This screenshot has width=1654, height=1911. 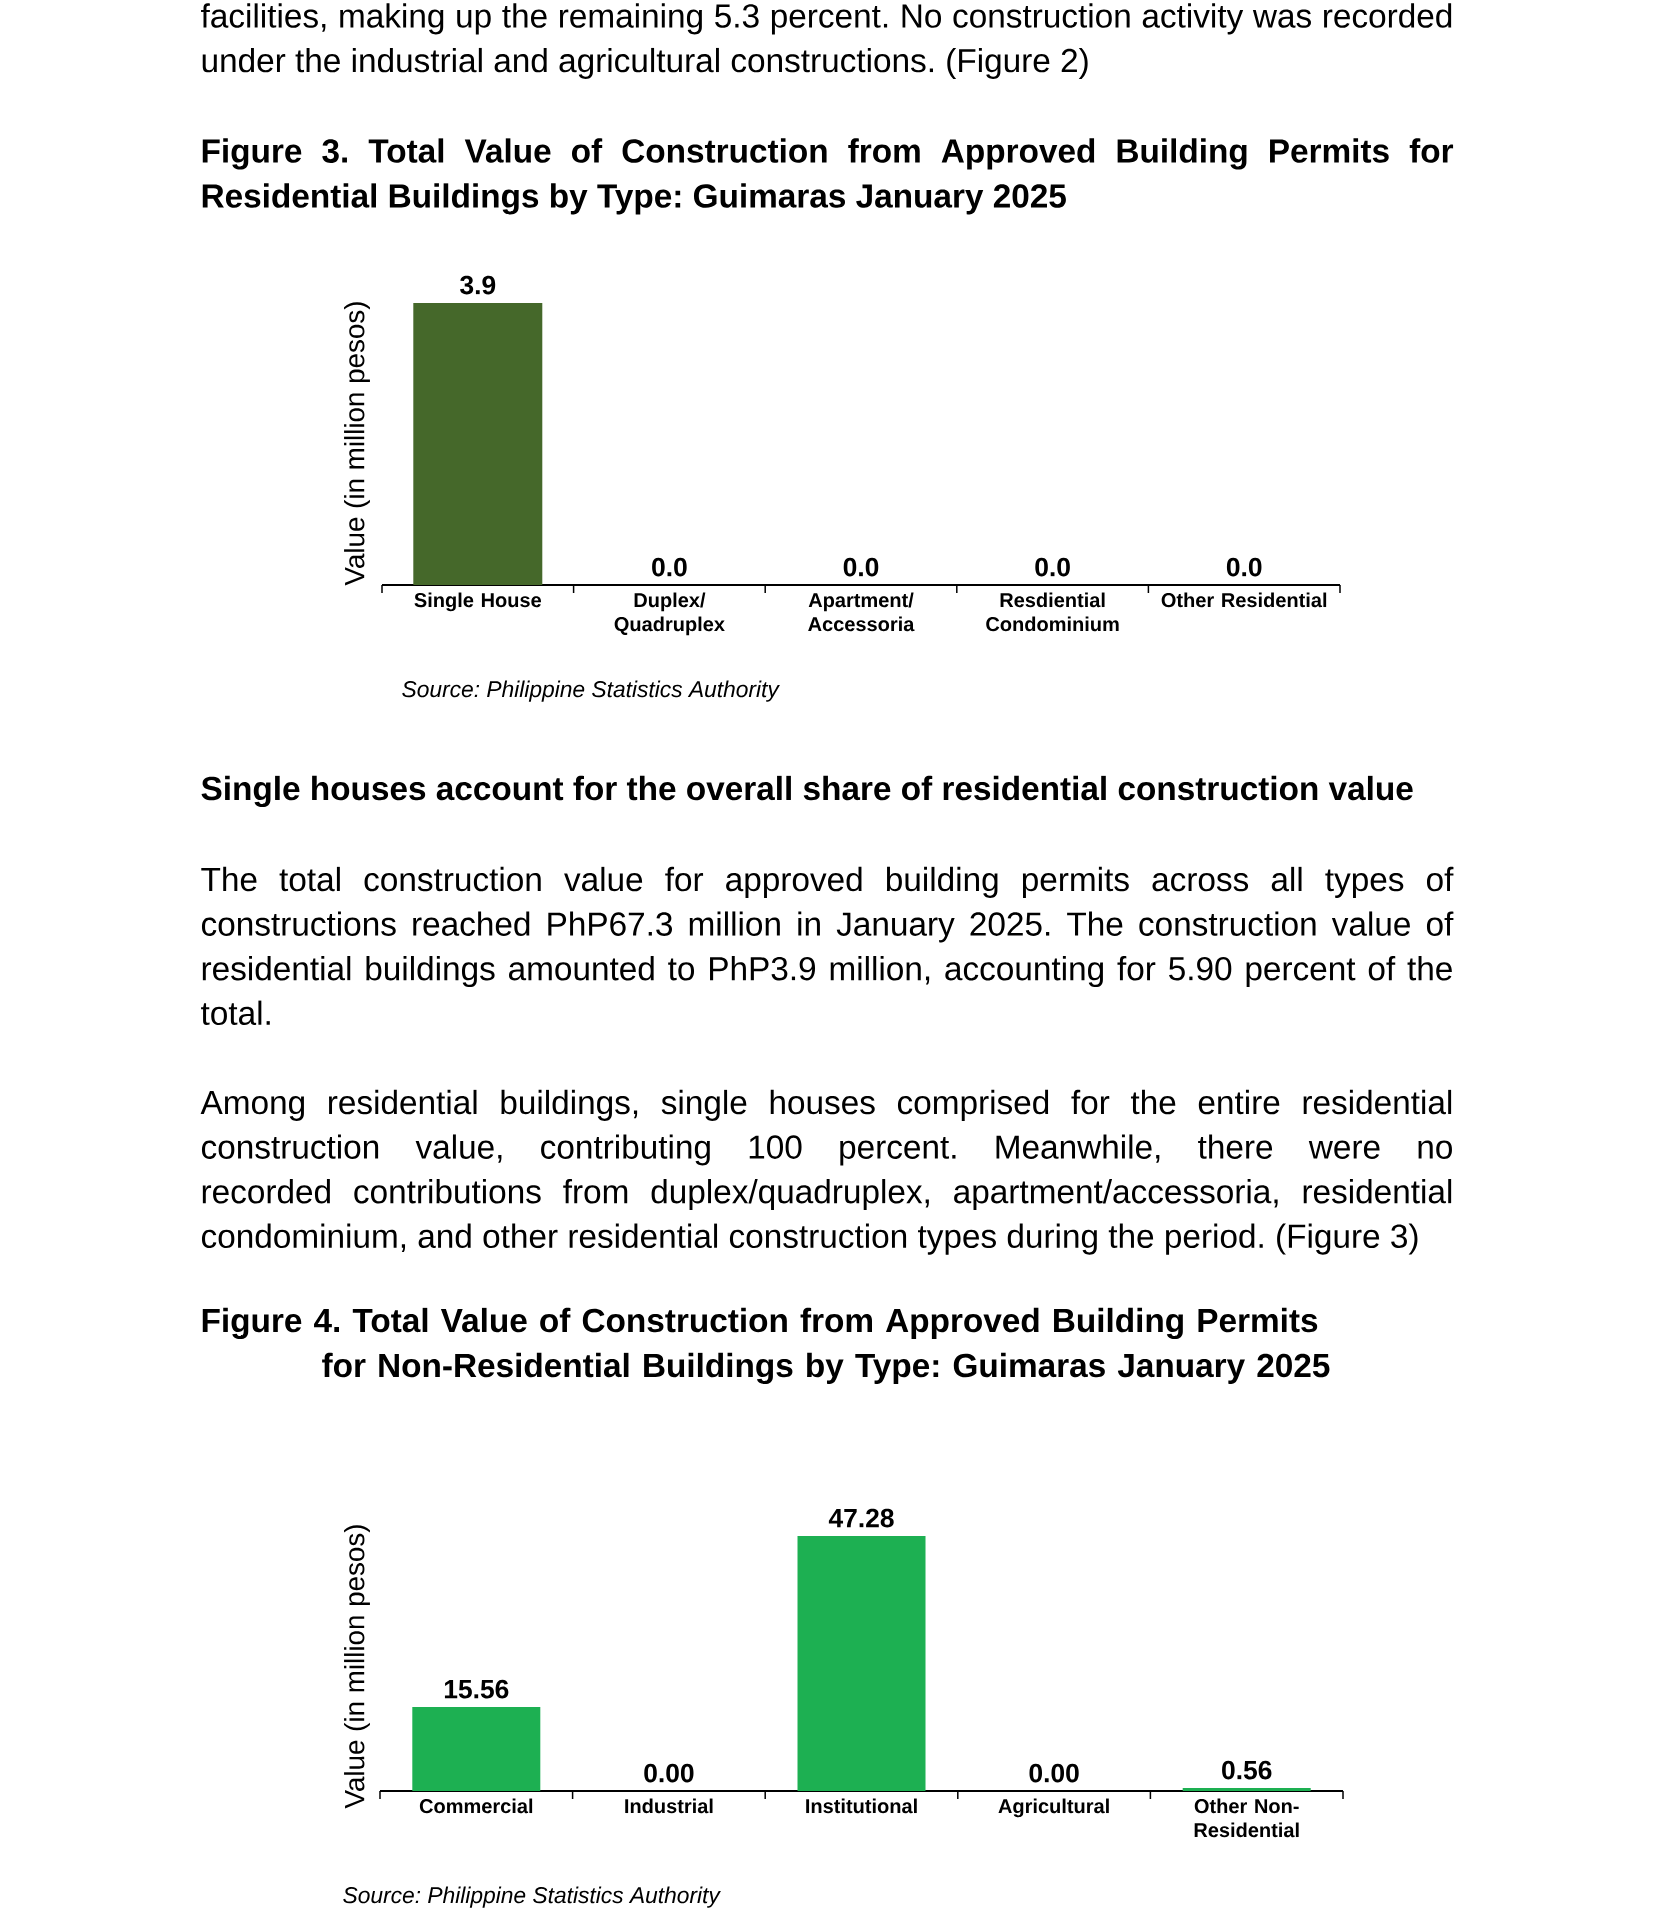 What do you see at coordinates (669, 614) in the screenshot?
I see `x-tick-label: Duplex/ Quadruplex` at bounding box center [669, 614].